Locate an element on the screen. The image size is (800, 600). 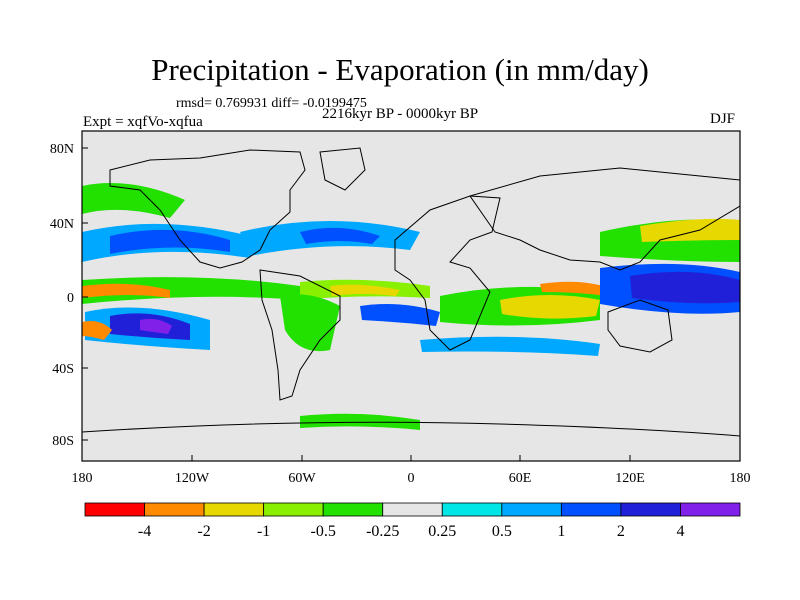
lon-tick-label: 120E is located at coordinates (630, 478).